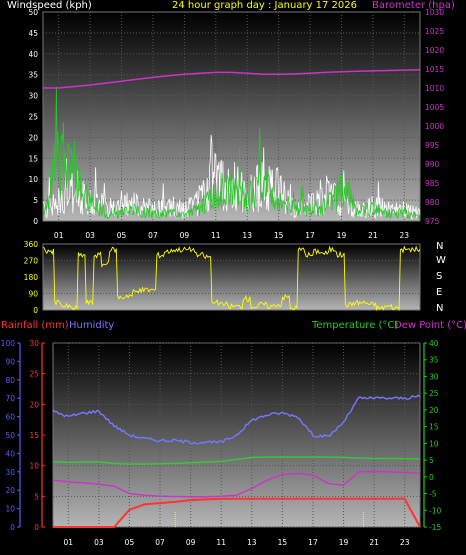 The image size is (466, 555). I want to click on wind-x-tick: 23, so click(405, 235).